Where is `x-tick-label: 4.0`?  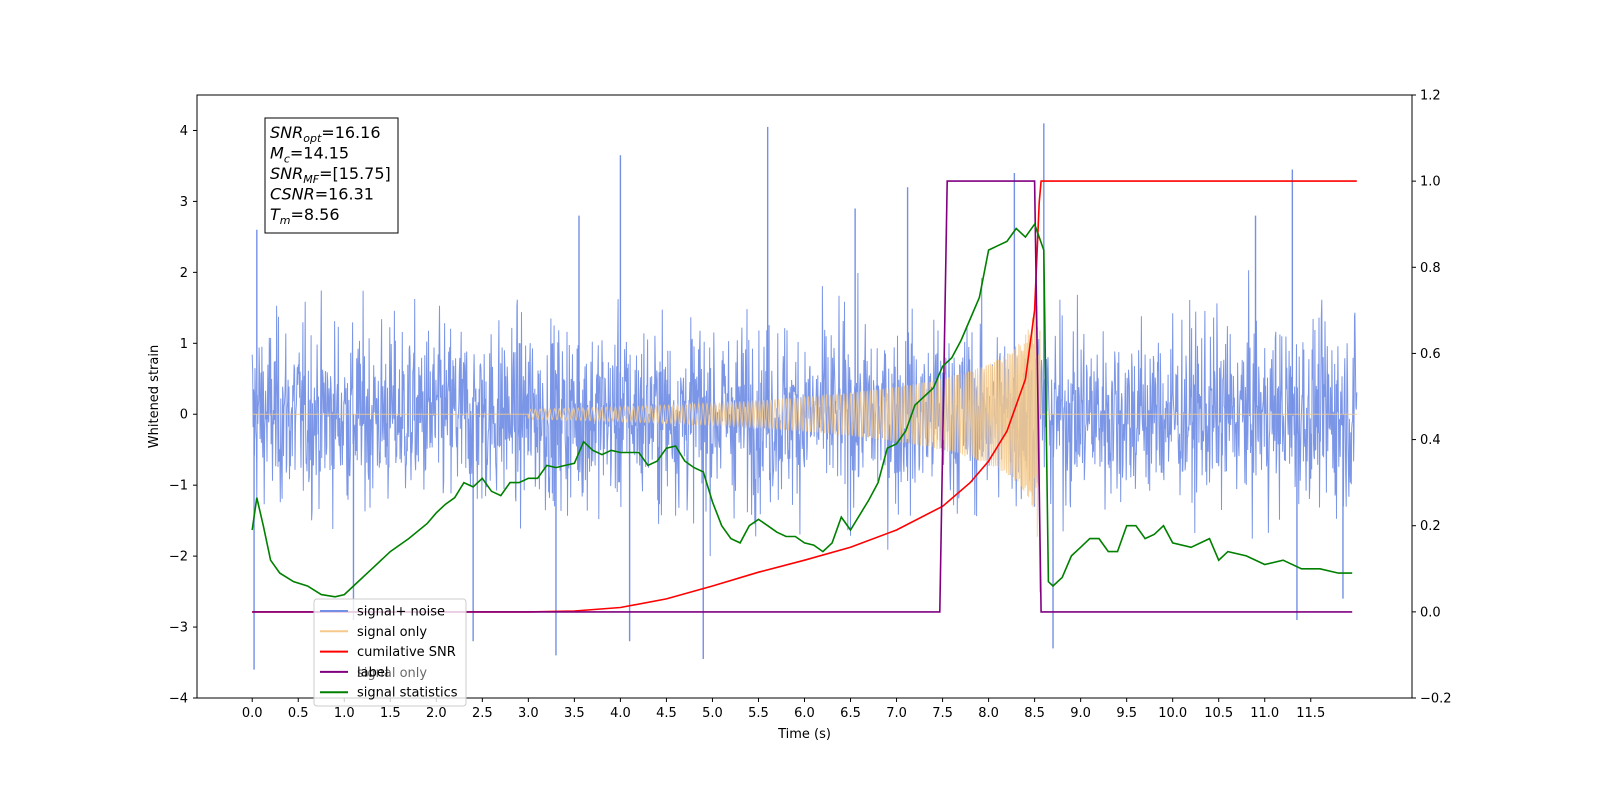
x-tick-label: 4.0 is located at coordinates (620, 713).